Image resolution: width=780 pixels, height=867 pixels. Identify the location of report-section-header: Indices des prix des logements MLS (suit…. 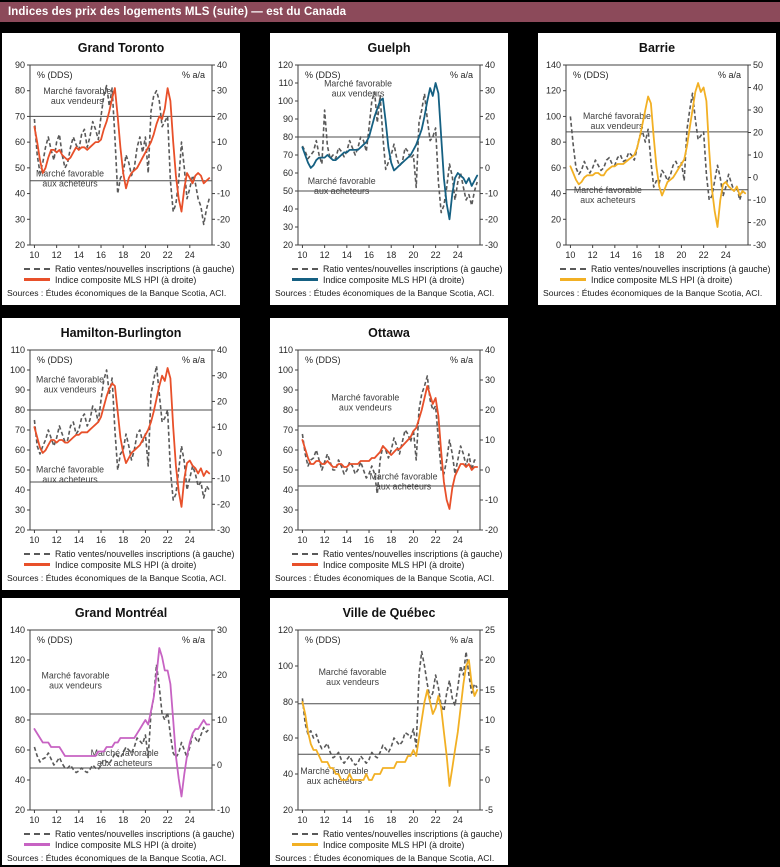
(390, 12).